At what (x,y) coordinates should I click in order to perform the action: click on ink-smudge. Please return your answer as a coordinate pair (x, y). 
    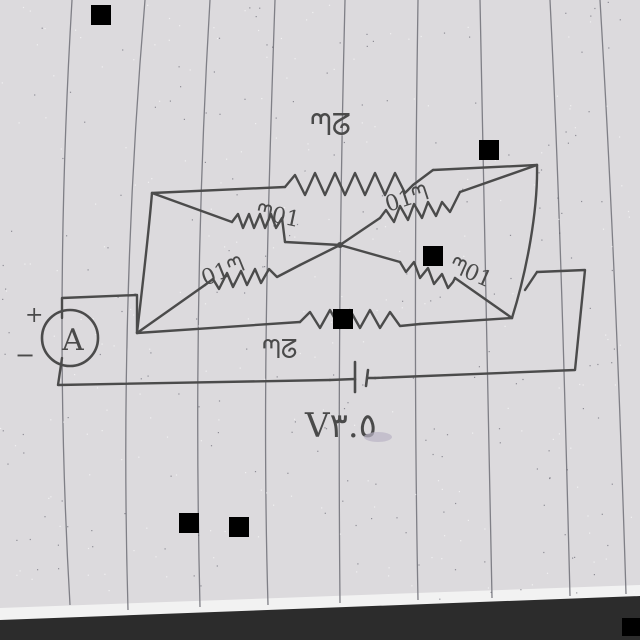
    Looking at the image, I should click on (378, 437).